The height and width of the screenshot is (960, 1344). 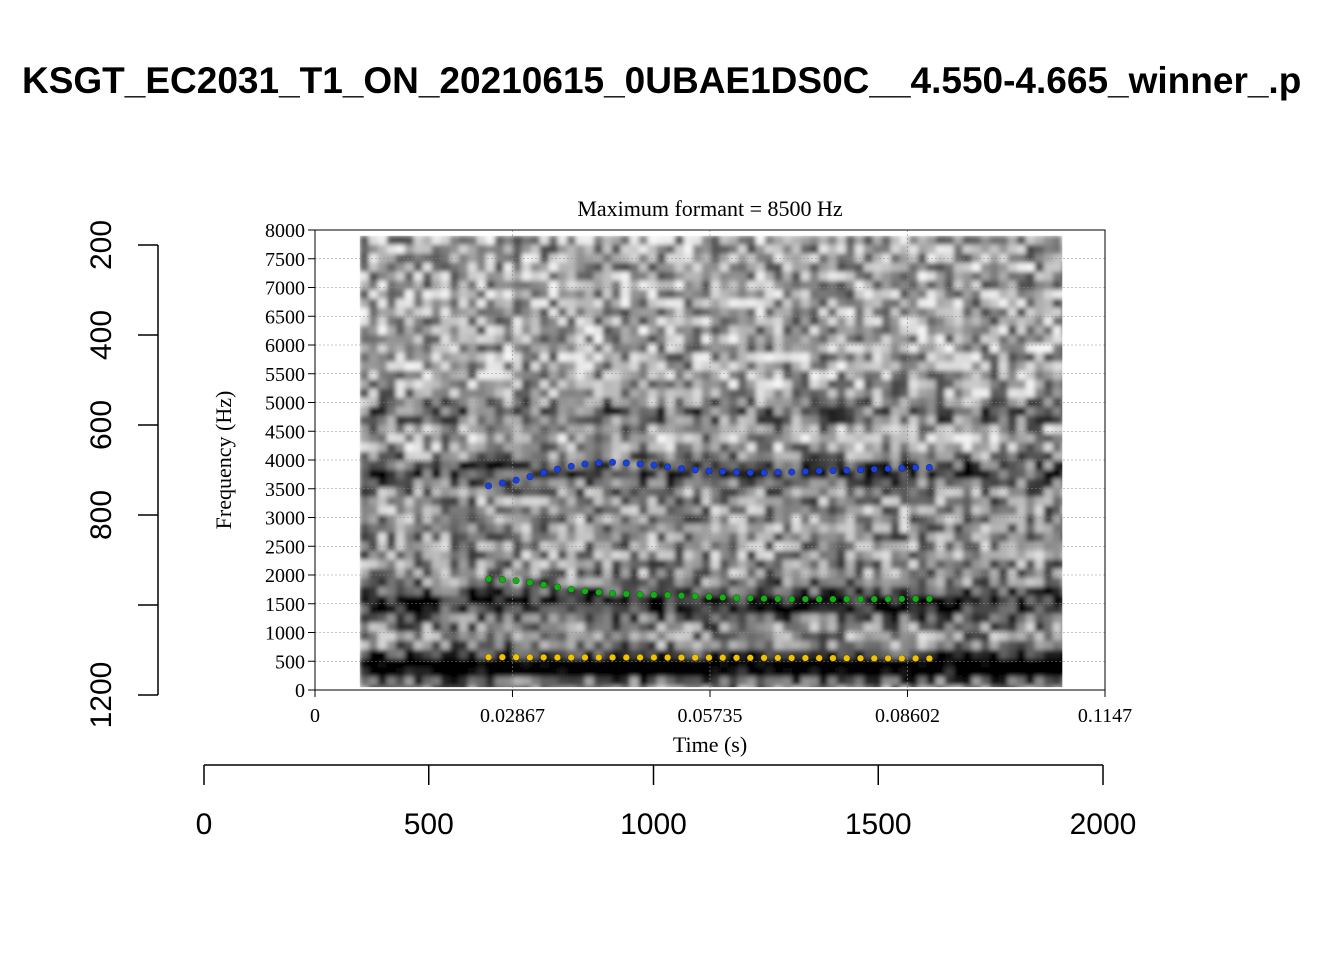 I want to click on outer-y-tick-label: 1200, so click(x=101, y=695).